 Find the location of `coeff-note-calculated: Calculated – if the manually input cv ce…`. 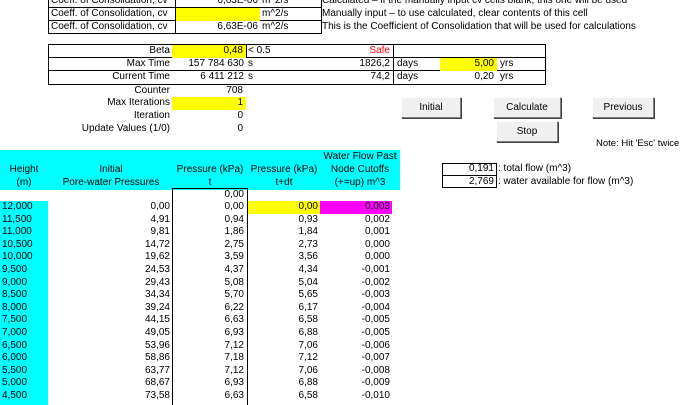

coeff-note-calculated: Calculated – if the manually input cv ce… is located at coordinates (475, 3).